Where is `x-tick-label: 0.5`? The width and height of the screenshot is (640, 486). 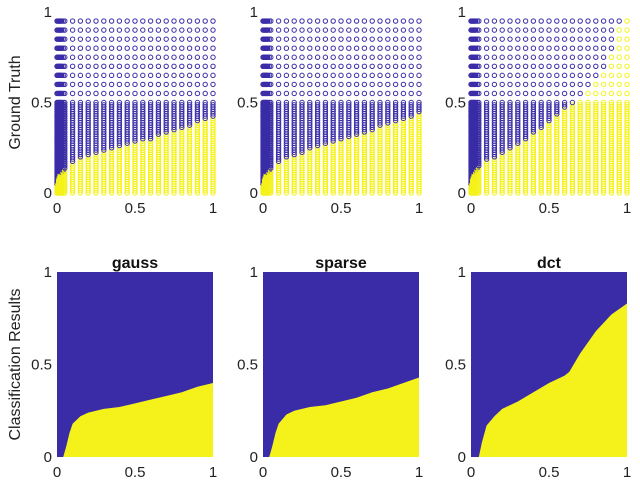 x-tick-label: 0.5 is located at coordinates (135, 472).